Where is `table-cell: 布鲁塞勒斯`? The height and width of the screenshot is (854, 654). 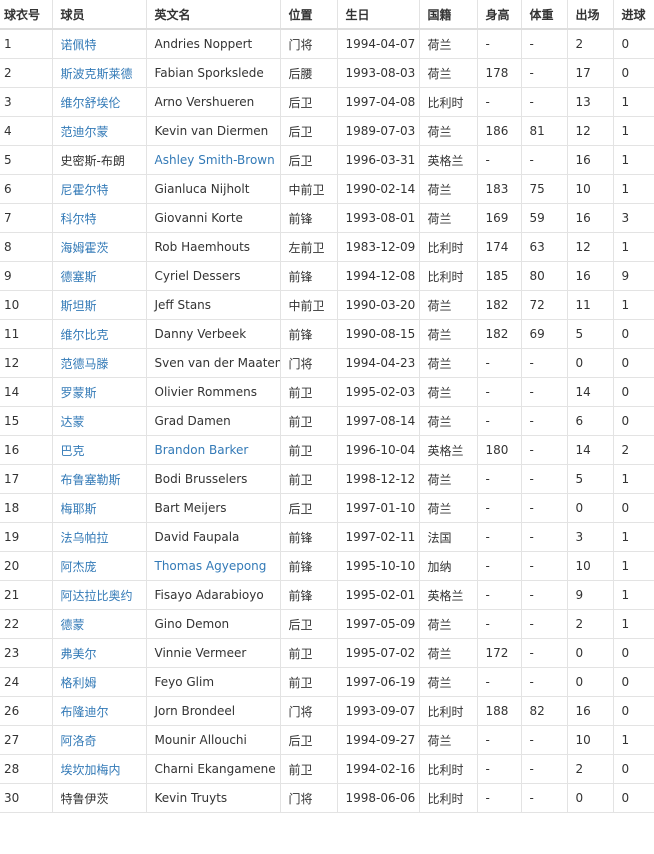 table-cell: 布鲁塞勒斯 is located at coordinates (99, 479).